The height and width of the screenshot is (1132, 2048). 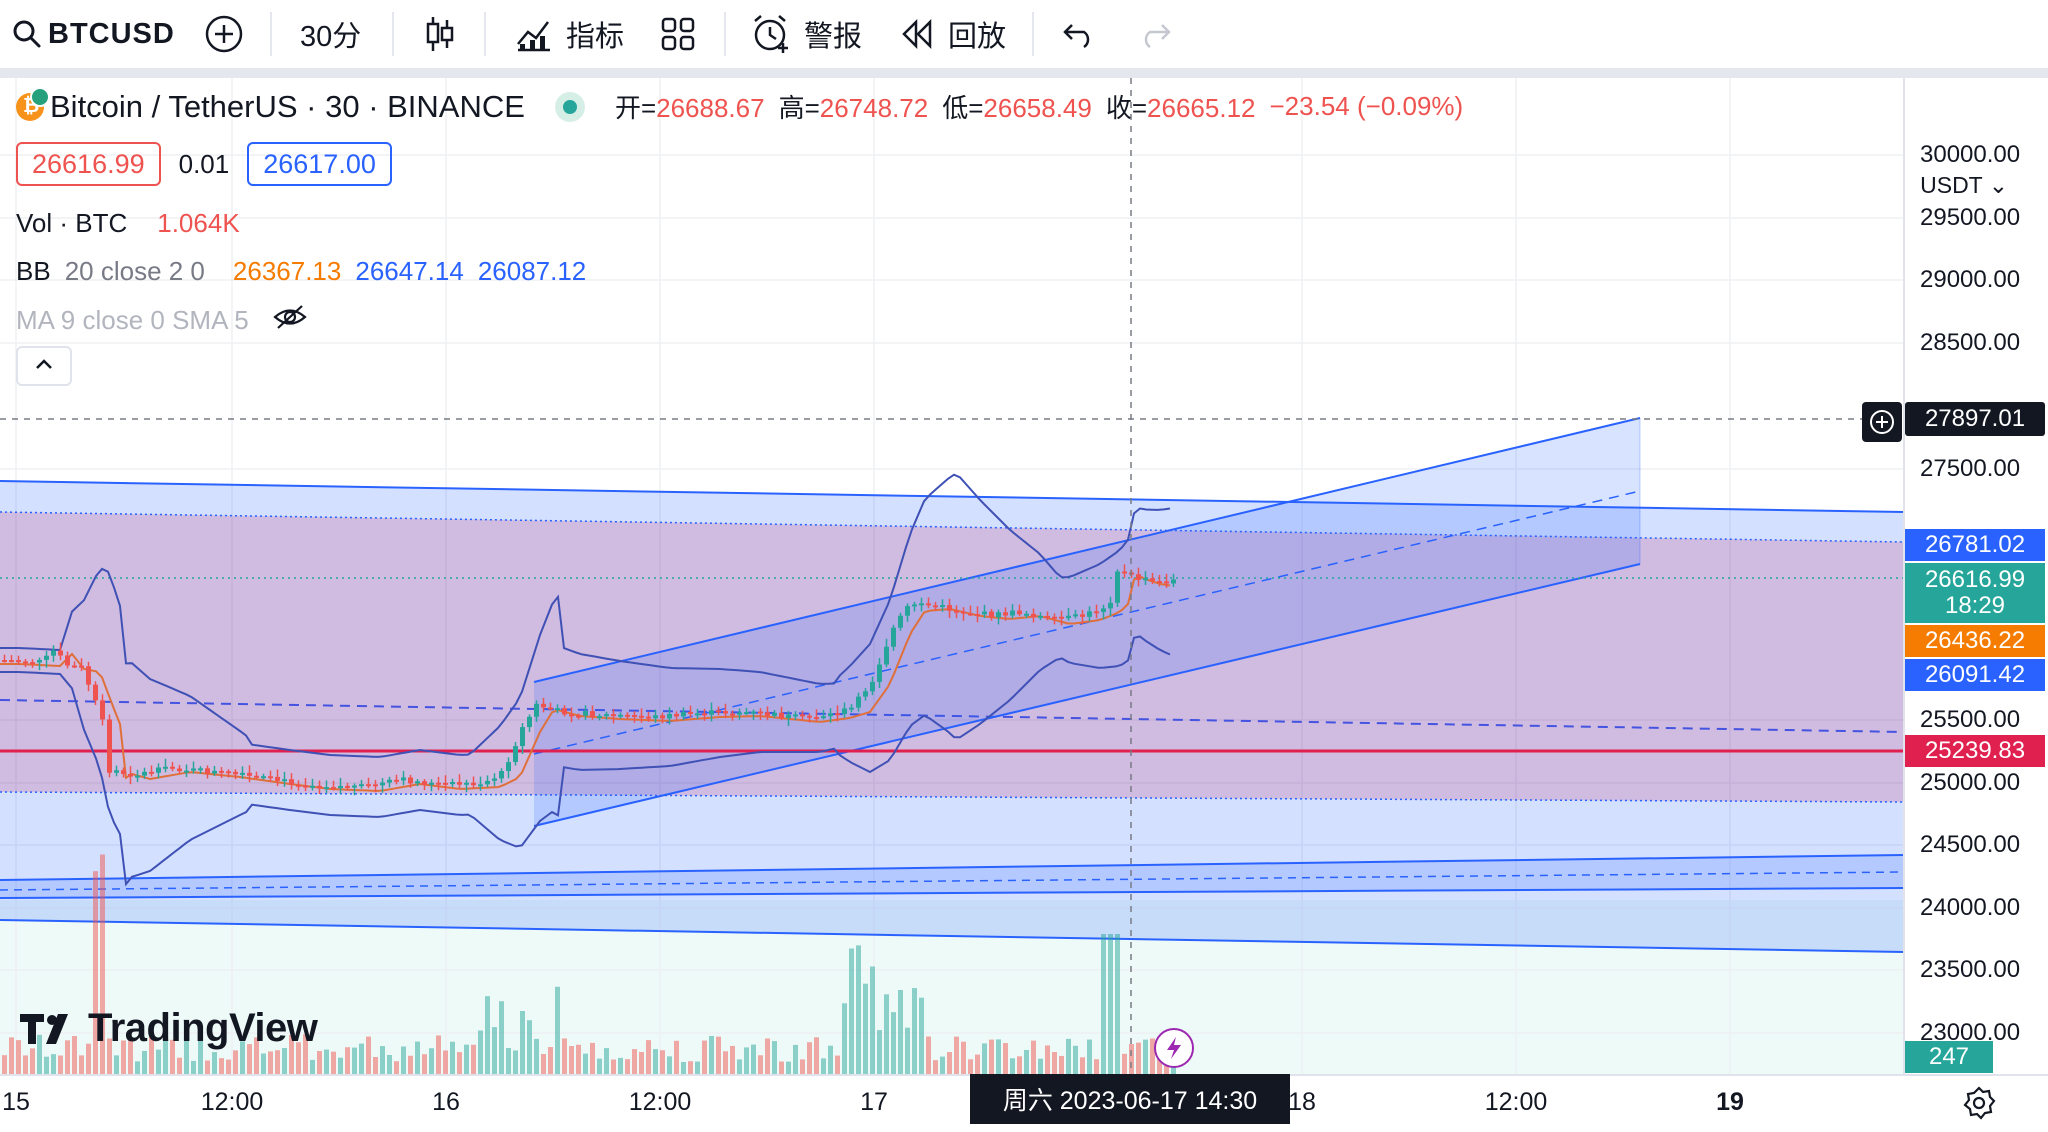 What do you see at coordinates (953, 34) in the screenshot?
I see `replay-button: 回放` at bounding box center [953, 34].